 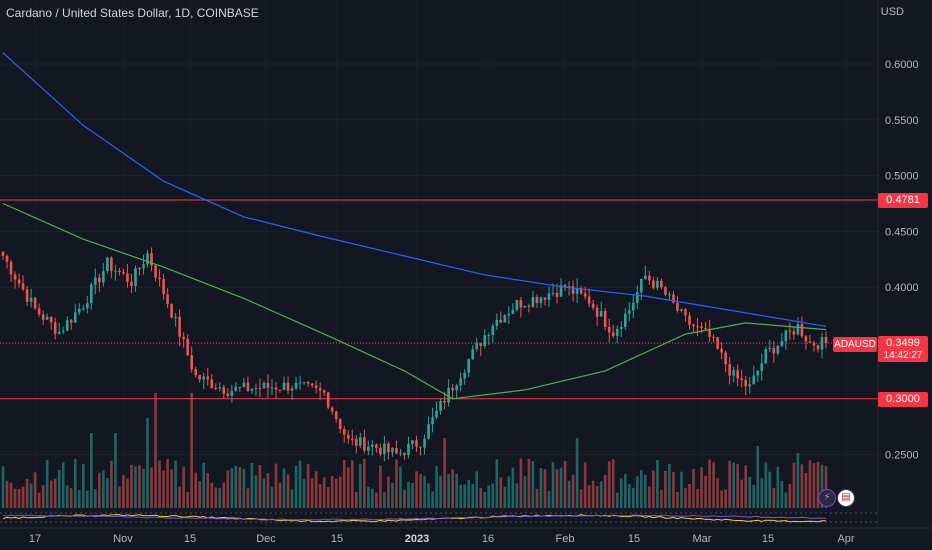 What do you see at coordinates (846, 498) in the screenshot?
I see `us-flag-icon: ▤` at bounding box center [846, 498].